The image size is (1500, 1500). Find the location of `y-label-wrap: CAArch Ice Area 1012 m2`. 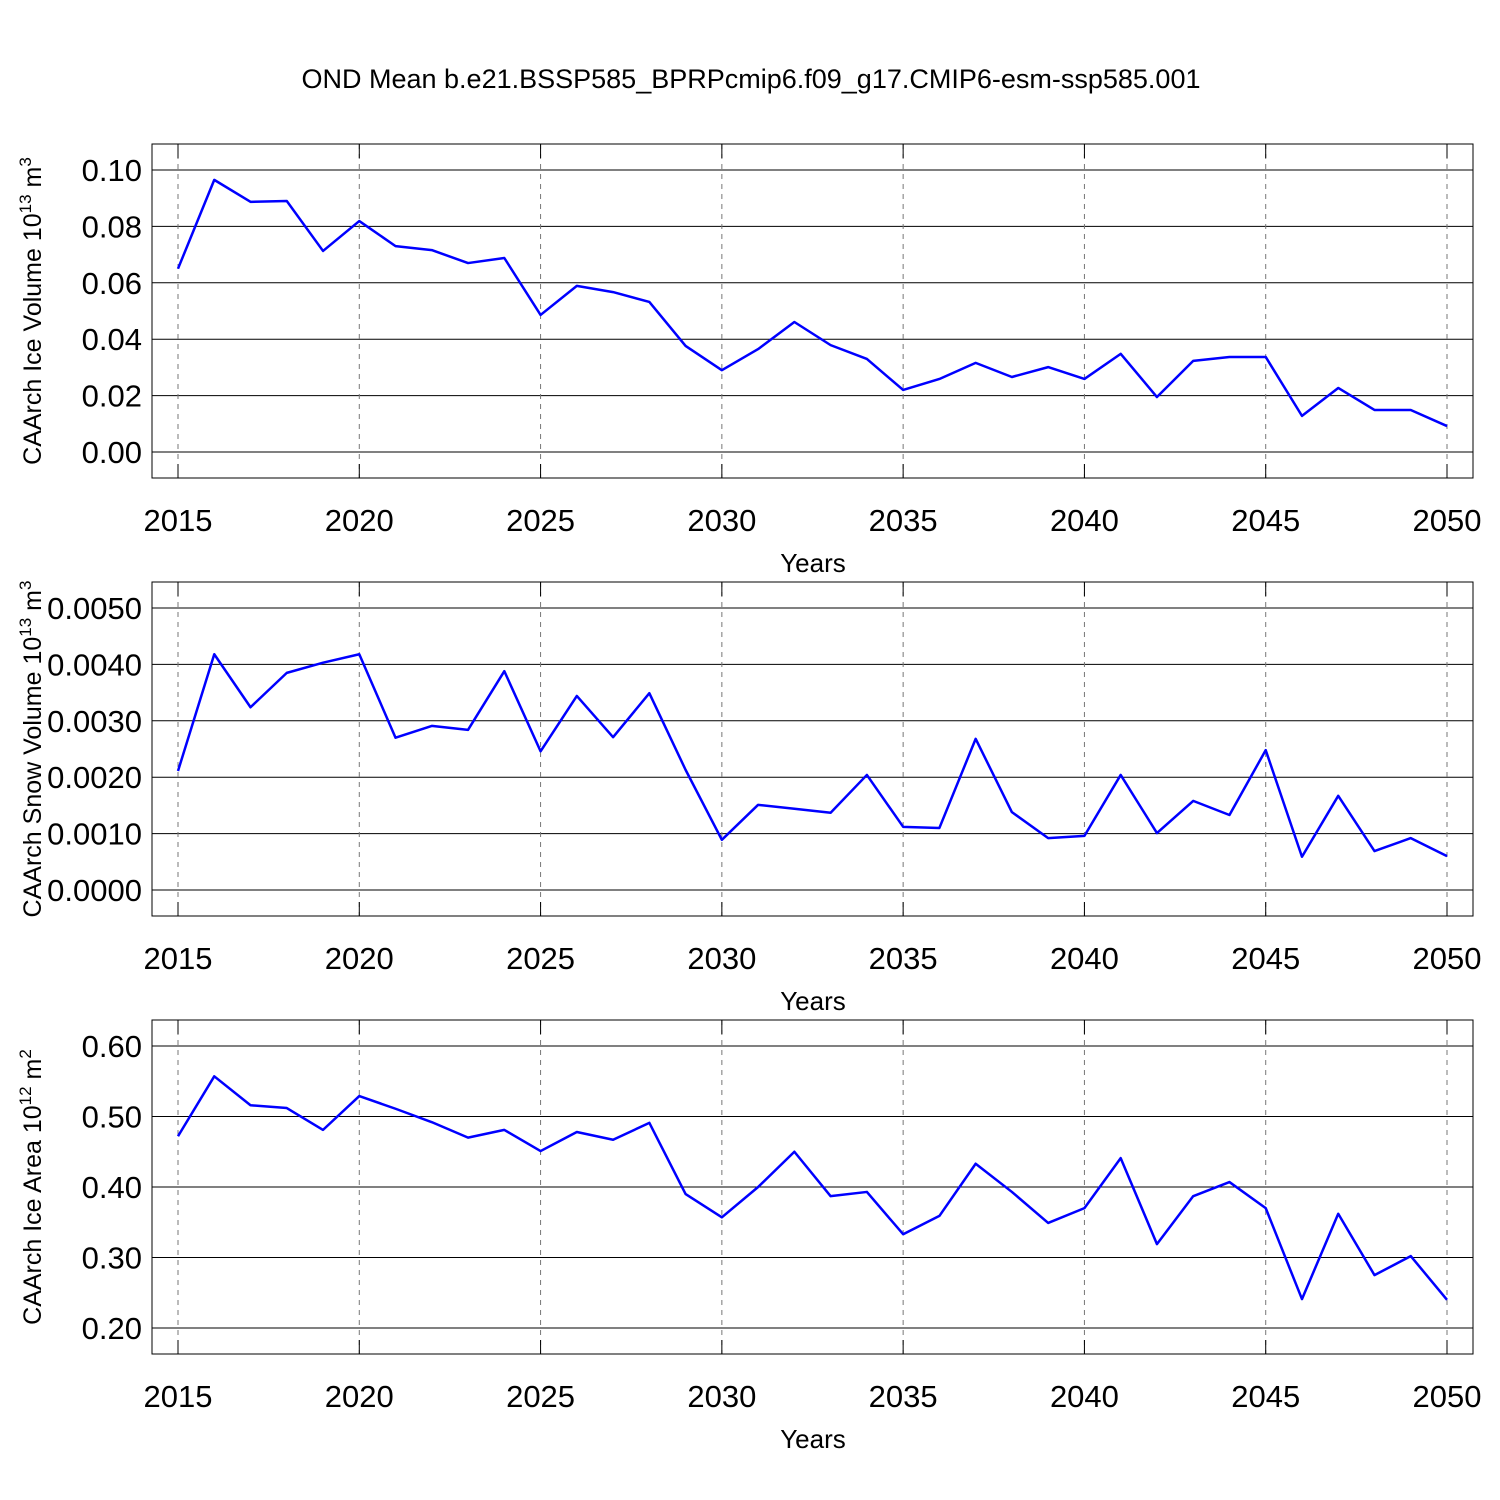

y-label-wrap: CAArch Ice Area 1012 m2 is located at coordinates (31, 1187).